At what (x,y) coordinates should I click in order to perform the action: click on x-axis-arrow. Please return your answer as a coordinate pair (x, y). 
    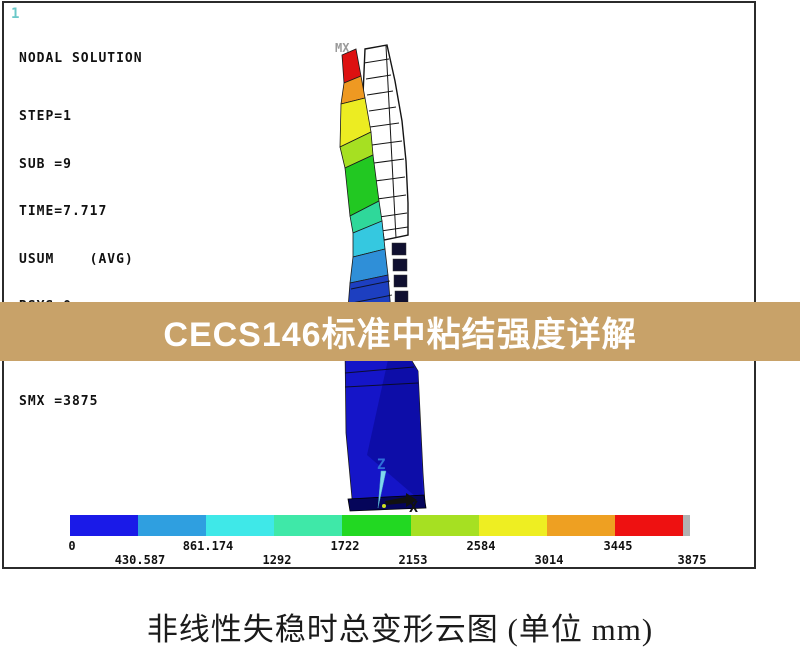
    Looking at the image, I should click on (401, 500).